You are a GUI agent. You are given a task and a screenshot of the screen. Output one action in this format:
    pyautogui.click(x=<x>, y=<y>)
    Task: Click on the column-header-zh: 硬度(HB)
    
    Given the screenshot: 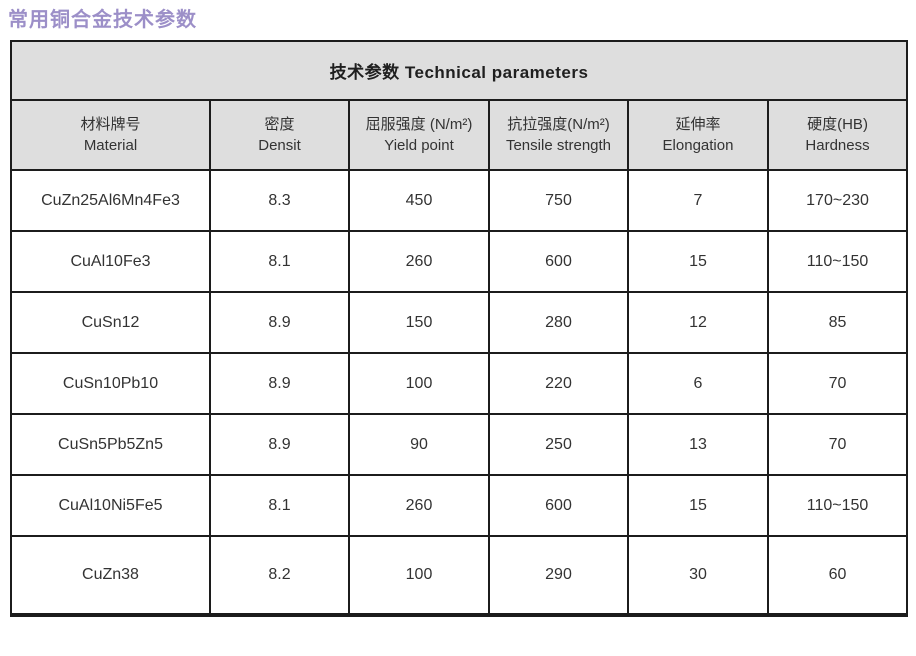 What is the action you would take?
    pyautogui.click(x=837, y=124)
    